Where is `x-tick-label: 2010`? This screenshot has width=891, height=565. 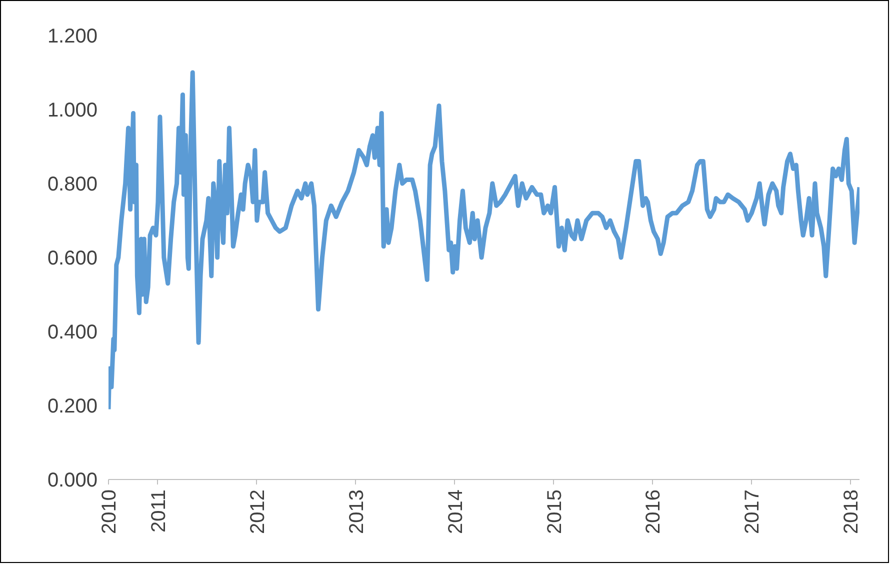 x-tick-label: 2010 is located at coordinates (109, 511).